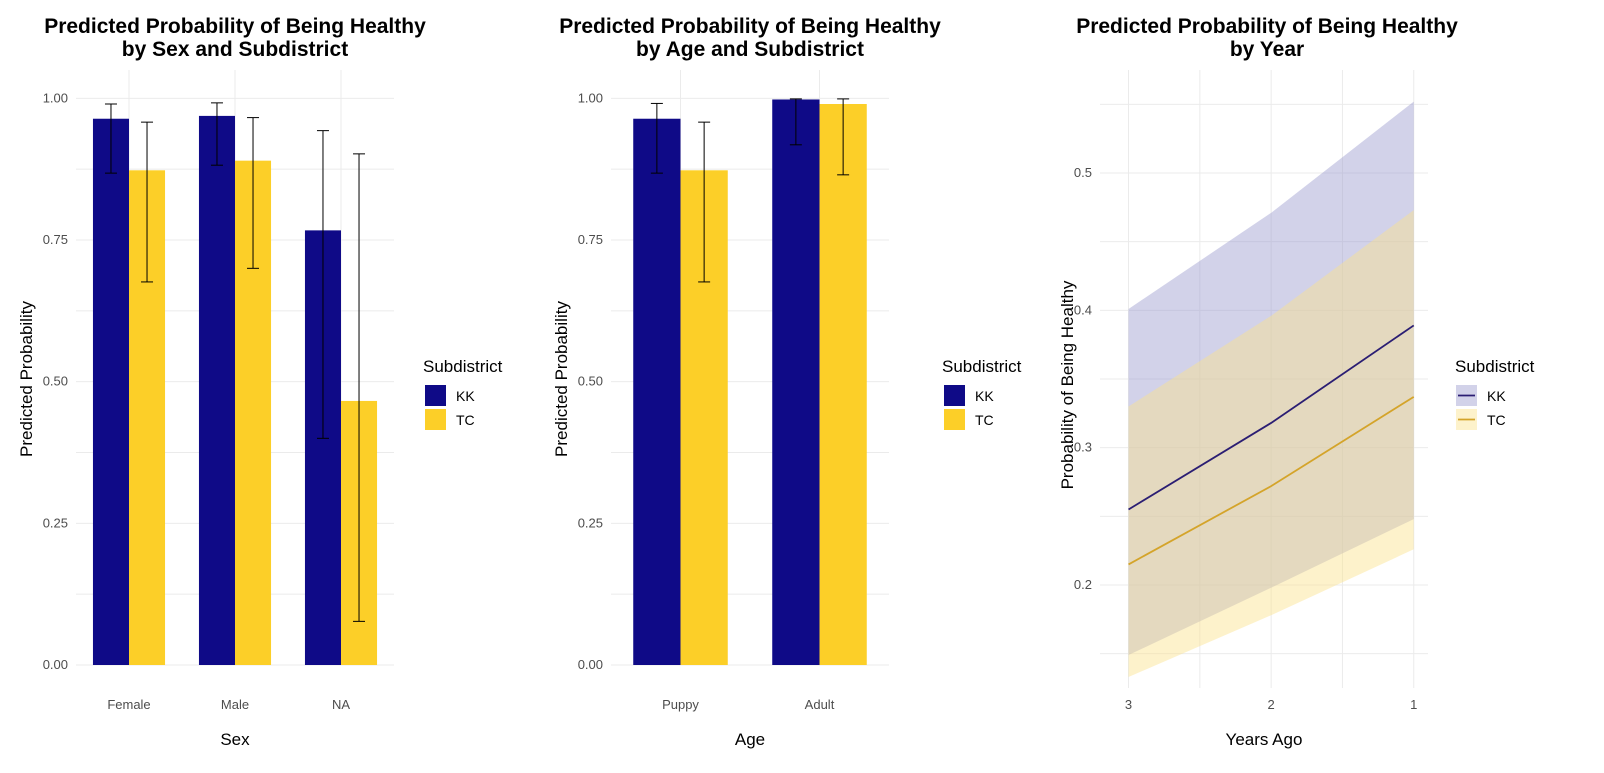 The height and width of the screenshot is (773, 1604). I want to click on error-bar-tc-na, so click(359, 387).